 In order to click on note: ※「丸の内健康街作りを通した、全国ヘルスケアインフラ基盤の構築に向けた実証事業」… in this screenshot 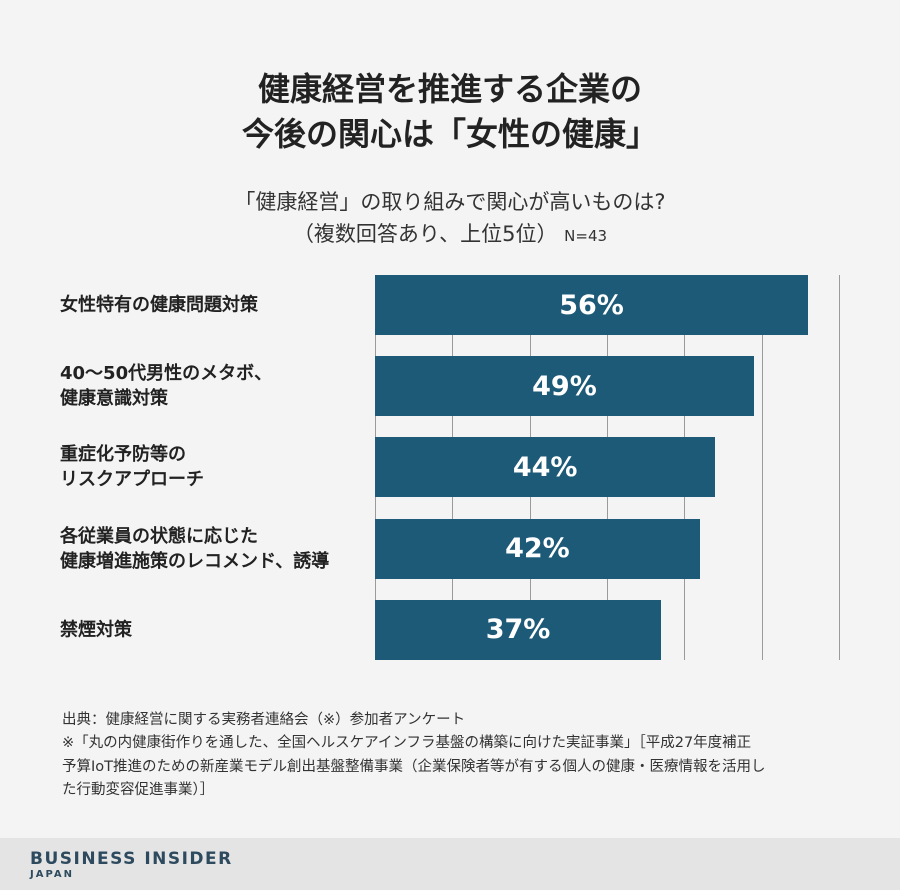, I will do `click(407, 743)`.